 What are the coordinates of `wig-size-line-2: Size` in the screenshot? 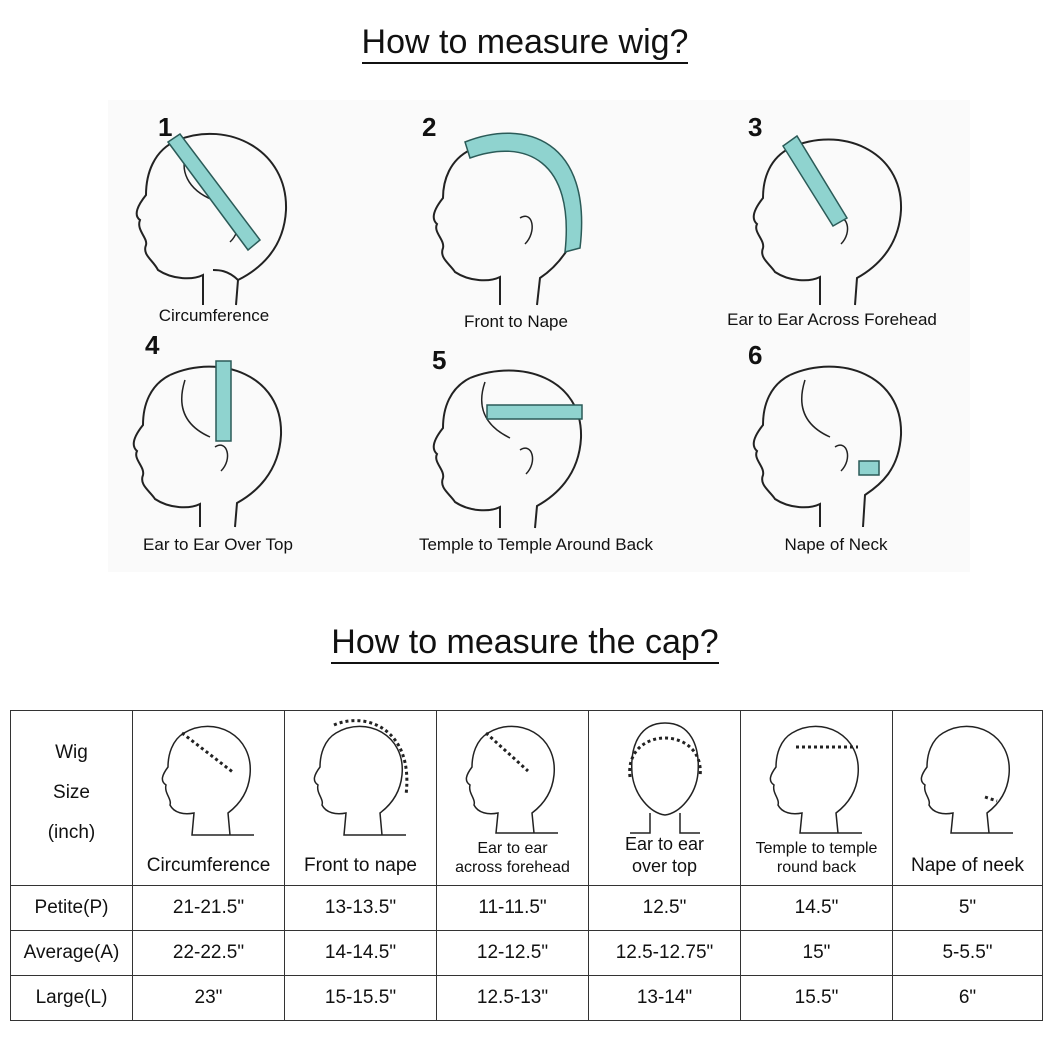 It's located at (71, 792).